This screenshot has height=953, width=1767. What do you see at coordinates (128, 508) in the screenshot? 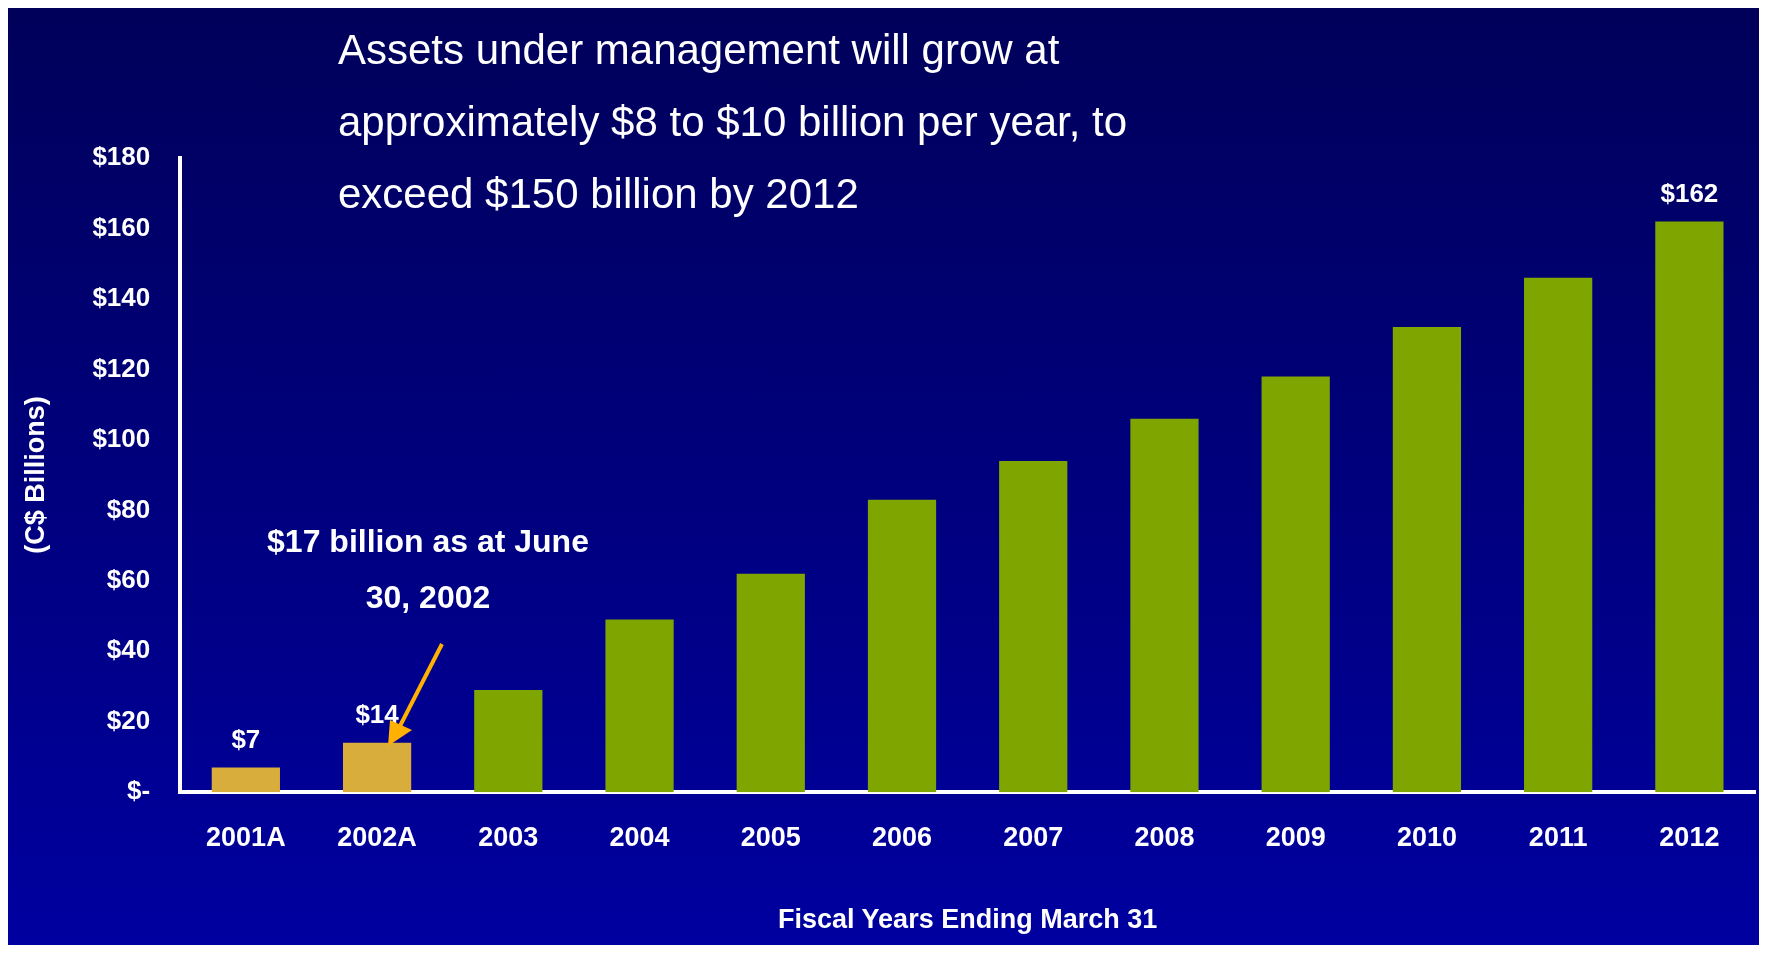
I see `y-tick-label: $80` at bounding box center [128, 508].